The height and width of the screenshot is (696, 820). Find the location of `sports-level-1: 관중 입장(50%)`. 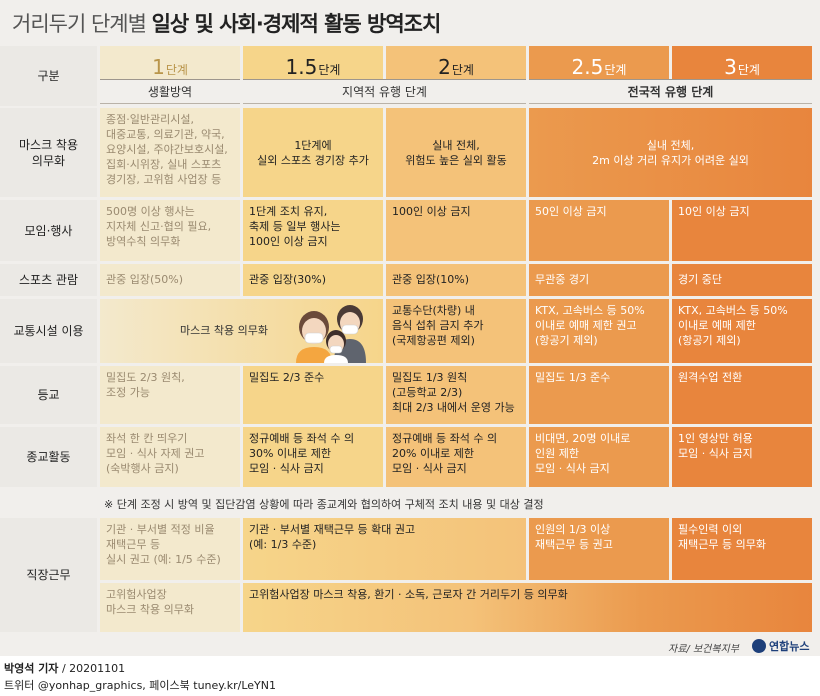

sports-level-1: 관중 입장(50%) is located at coordinates (170, 280).